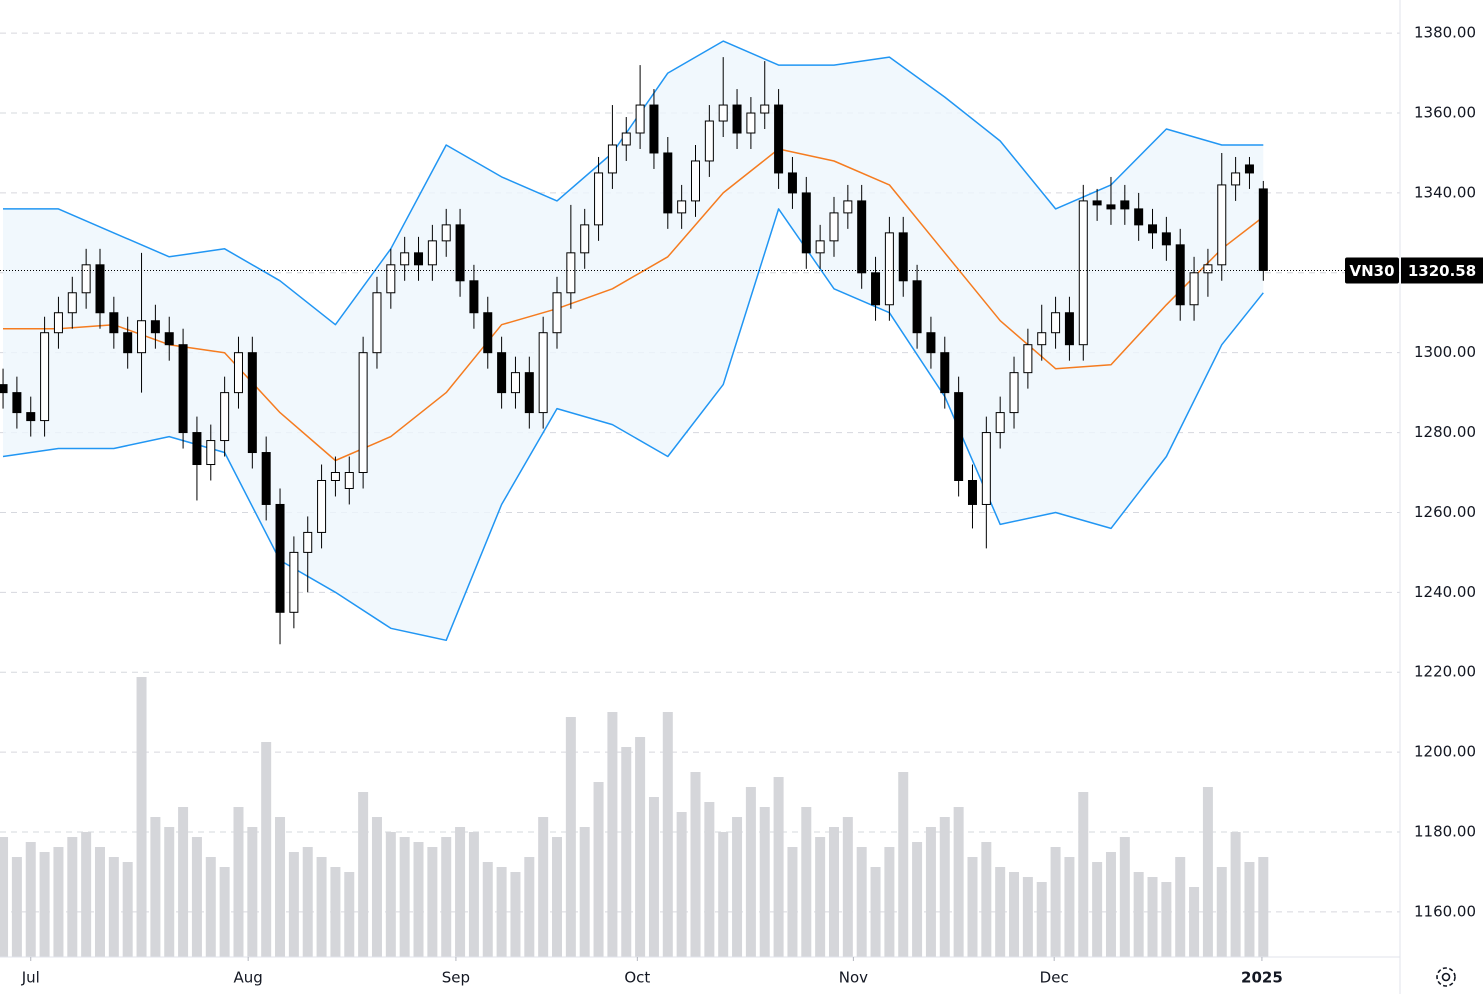 The width and height of the screenshot is (1483, 994). I want to click on x-tick-label: Oct, so click(637, 978).